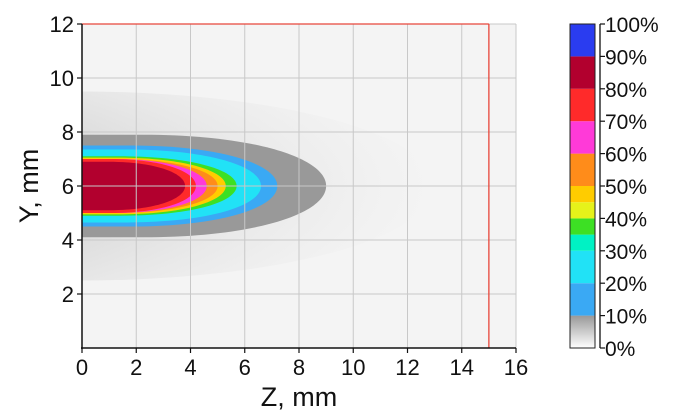  I want to click on x-tick-label-6: 6, so click(245, 367).